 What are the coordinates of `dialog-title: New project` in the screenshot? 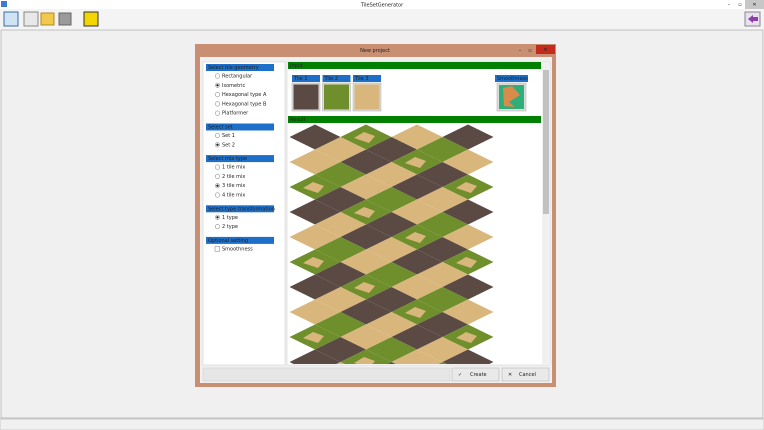 It's located at (375, 51).